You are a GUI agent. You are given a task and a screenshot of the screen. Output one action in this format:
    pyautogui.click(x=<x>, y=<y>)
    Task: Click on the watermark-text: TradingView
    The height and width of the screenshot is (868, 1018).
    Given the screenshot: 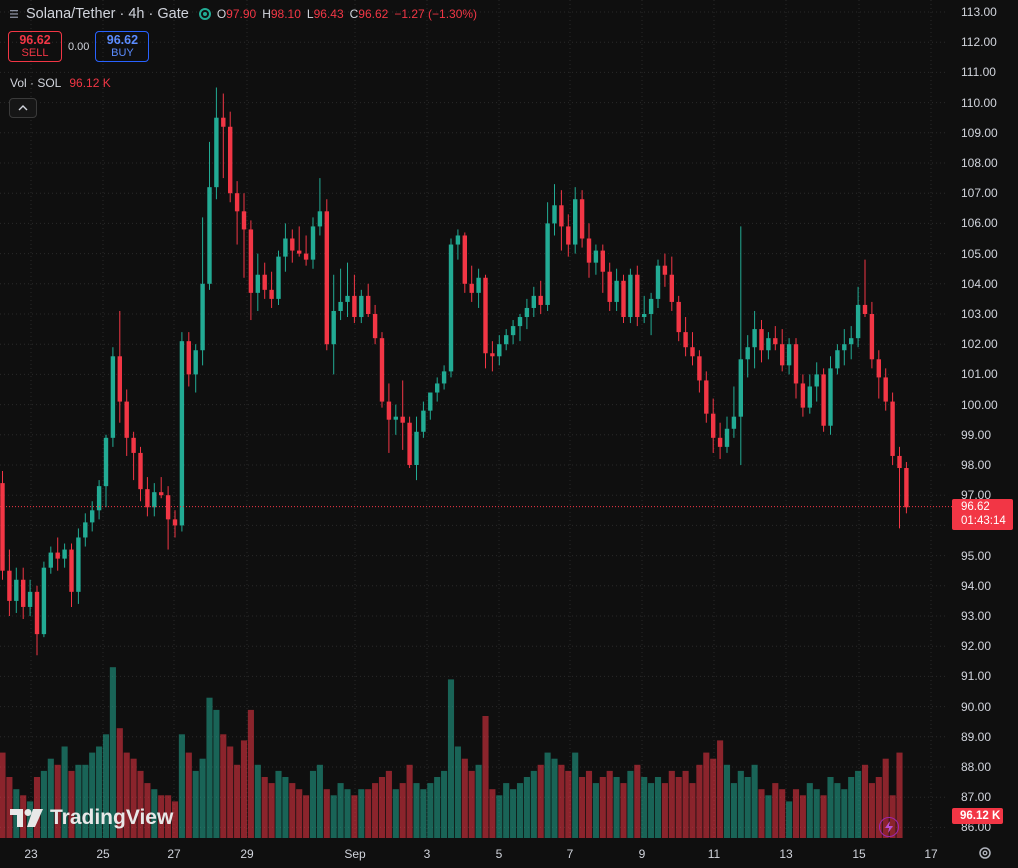 What is the action you would take?
    pyautogui.click(x=112, y=817)
    